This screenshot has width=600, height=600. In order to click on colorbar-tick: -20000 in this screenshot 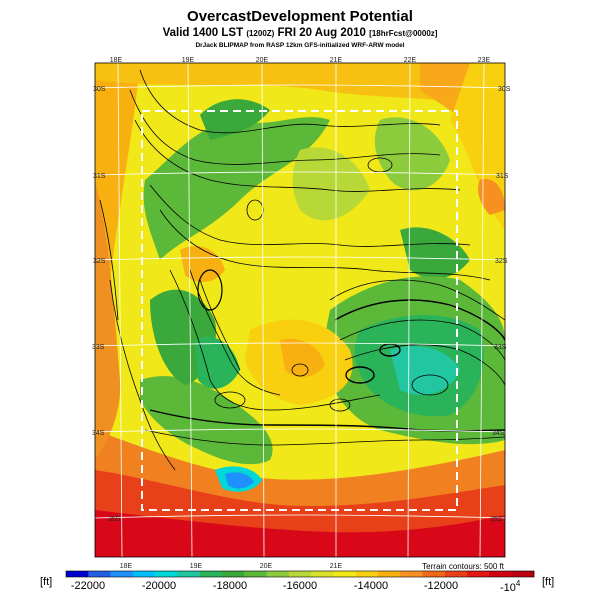, I will do `click(159, 586)`.